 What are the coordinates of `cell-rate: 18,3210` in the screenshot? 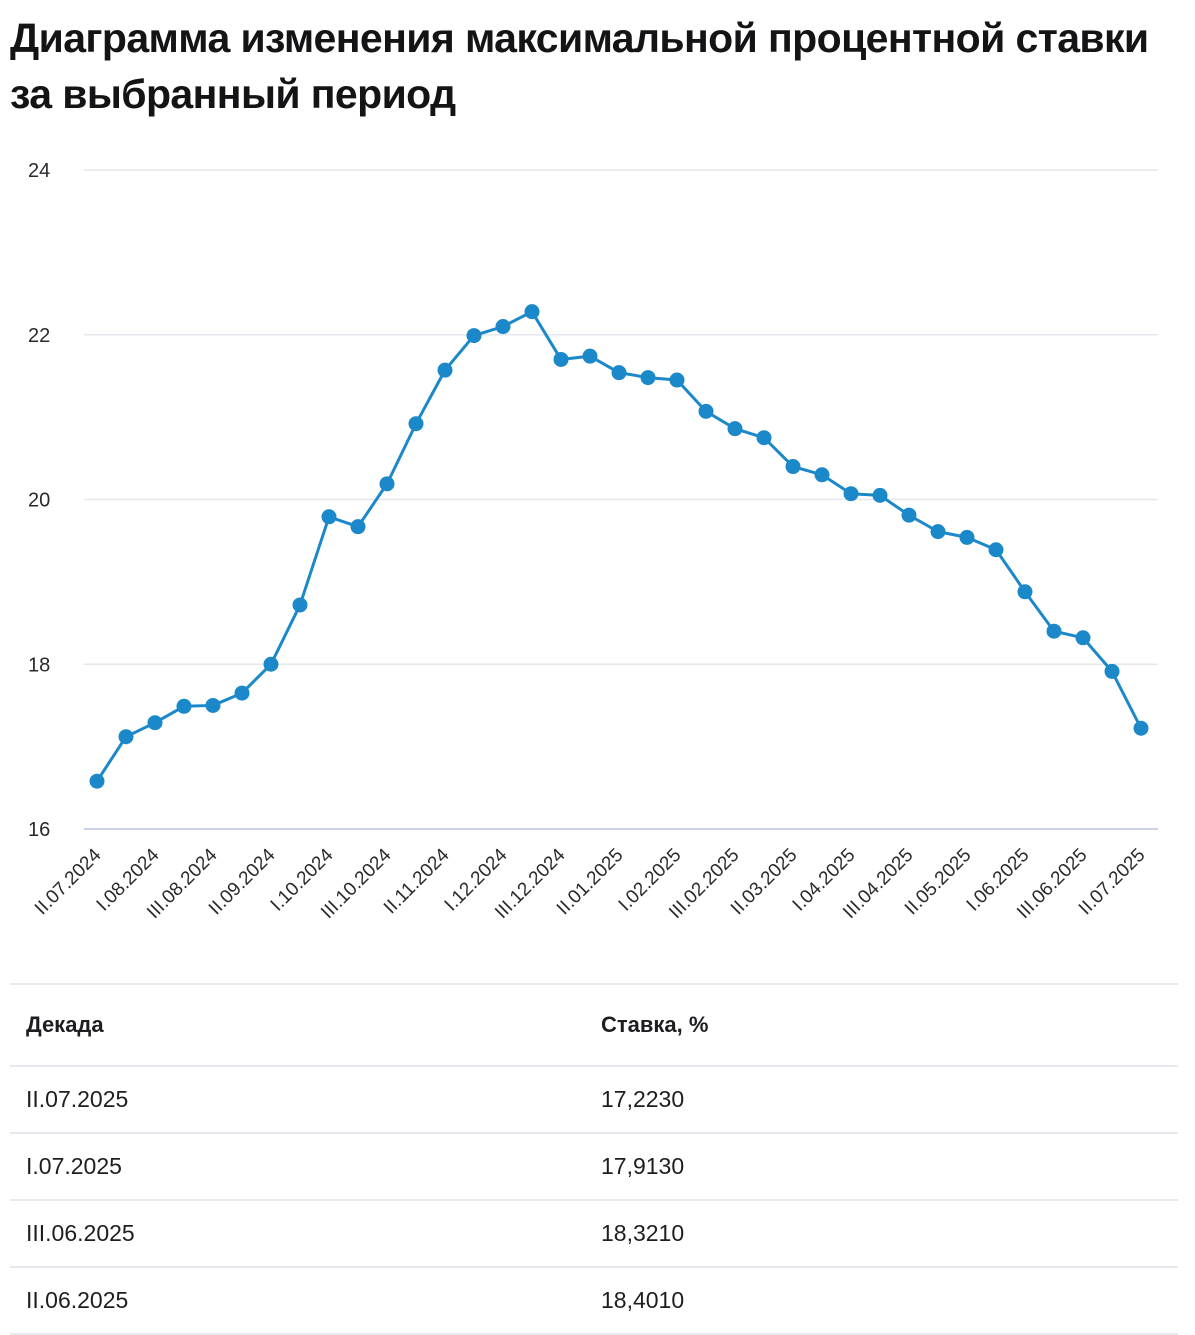 It's located at (643, 1233).